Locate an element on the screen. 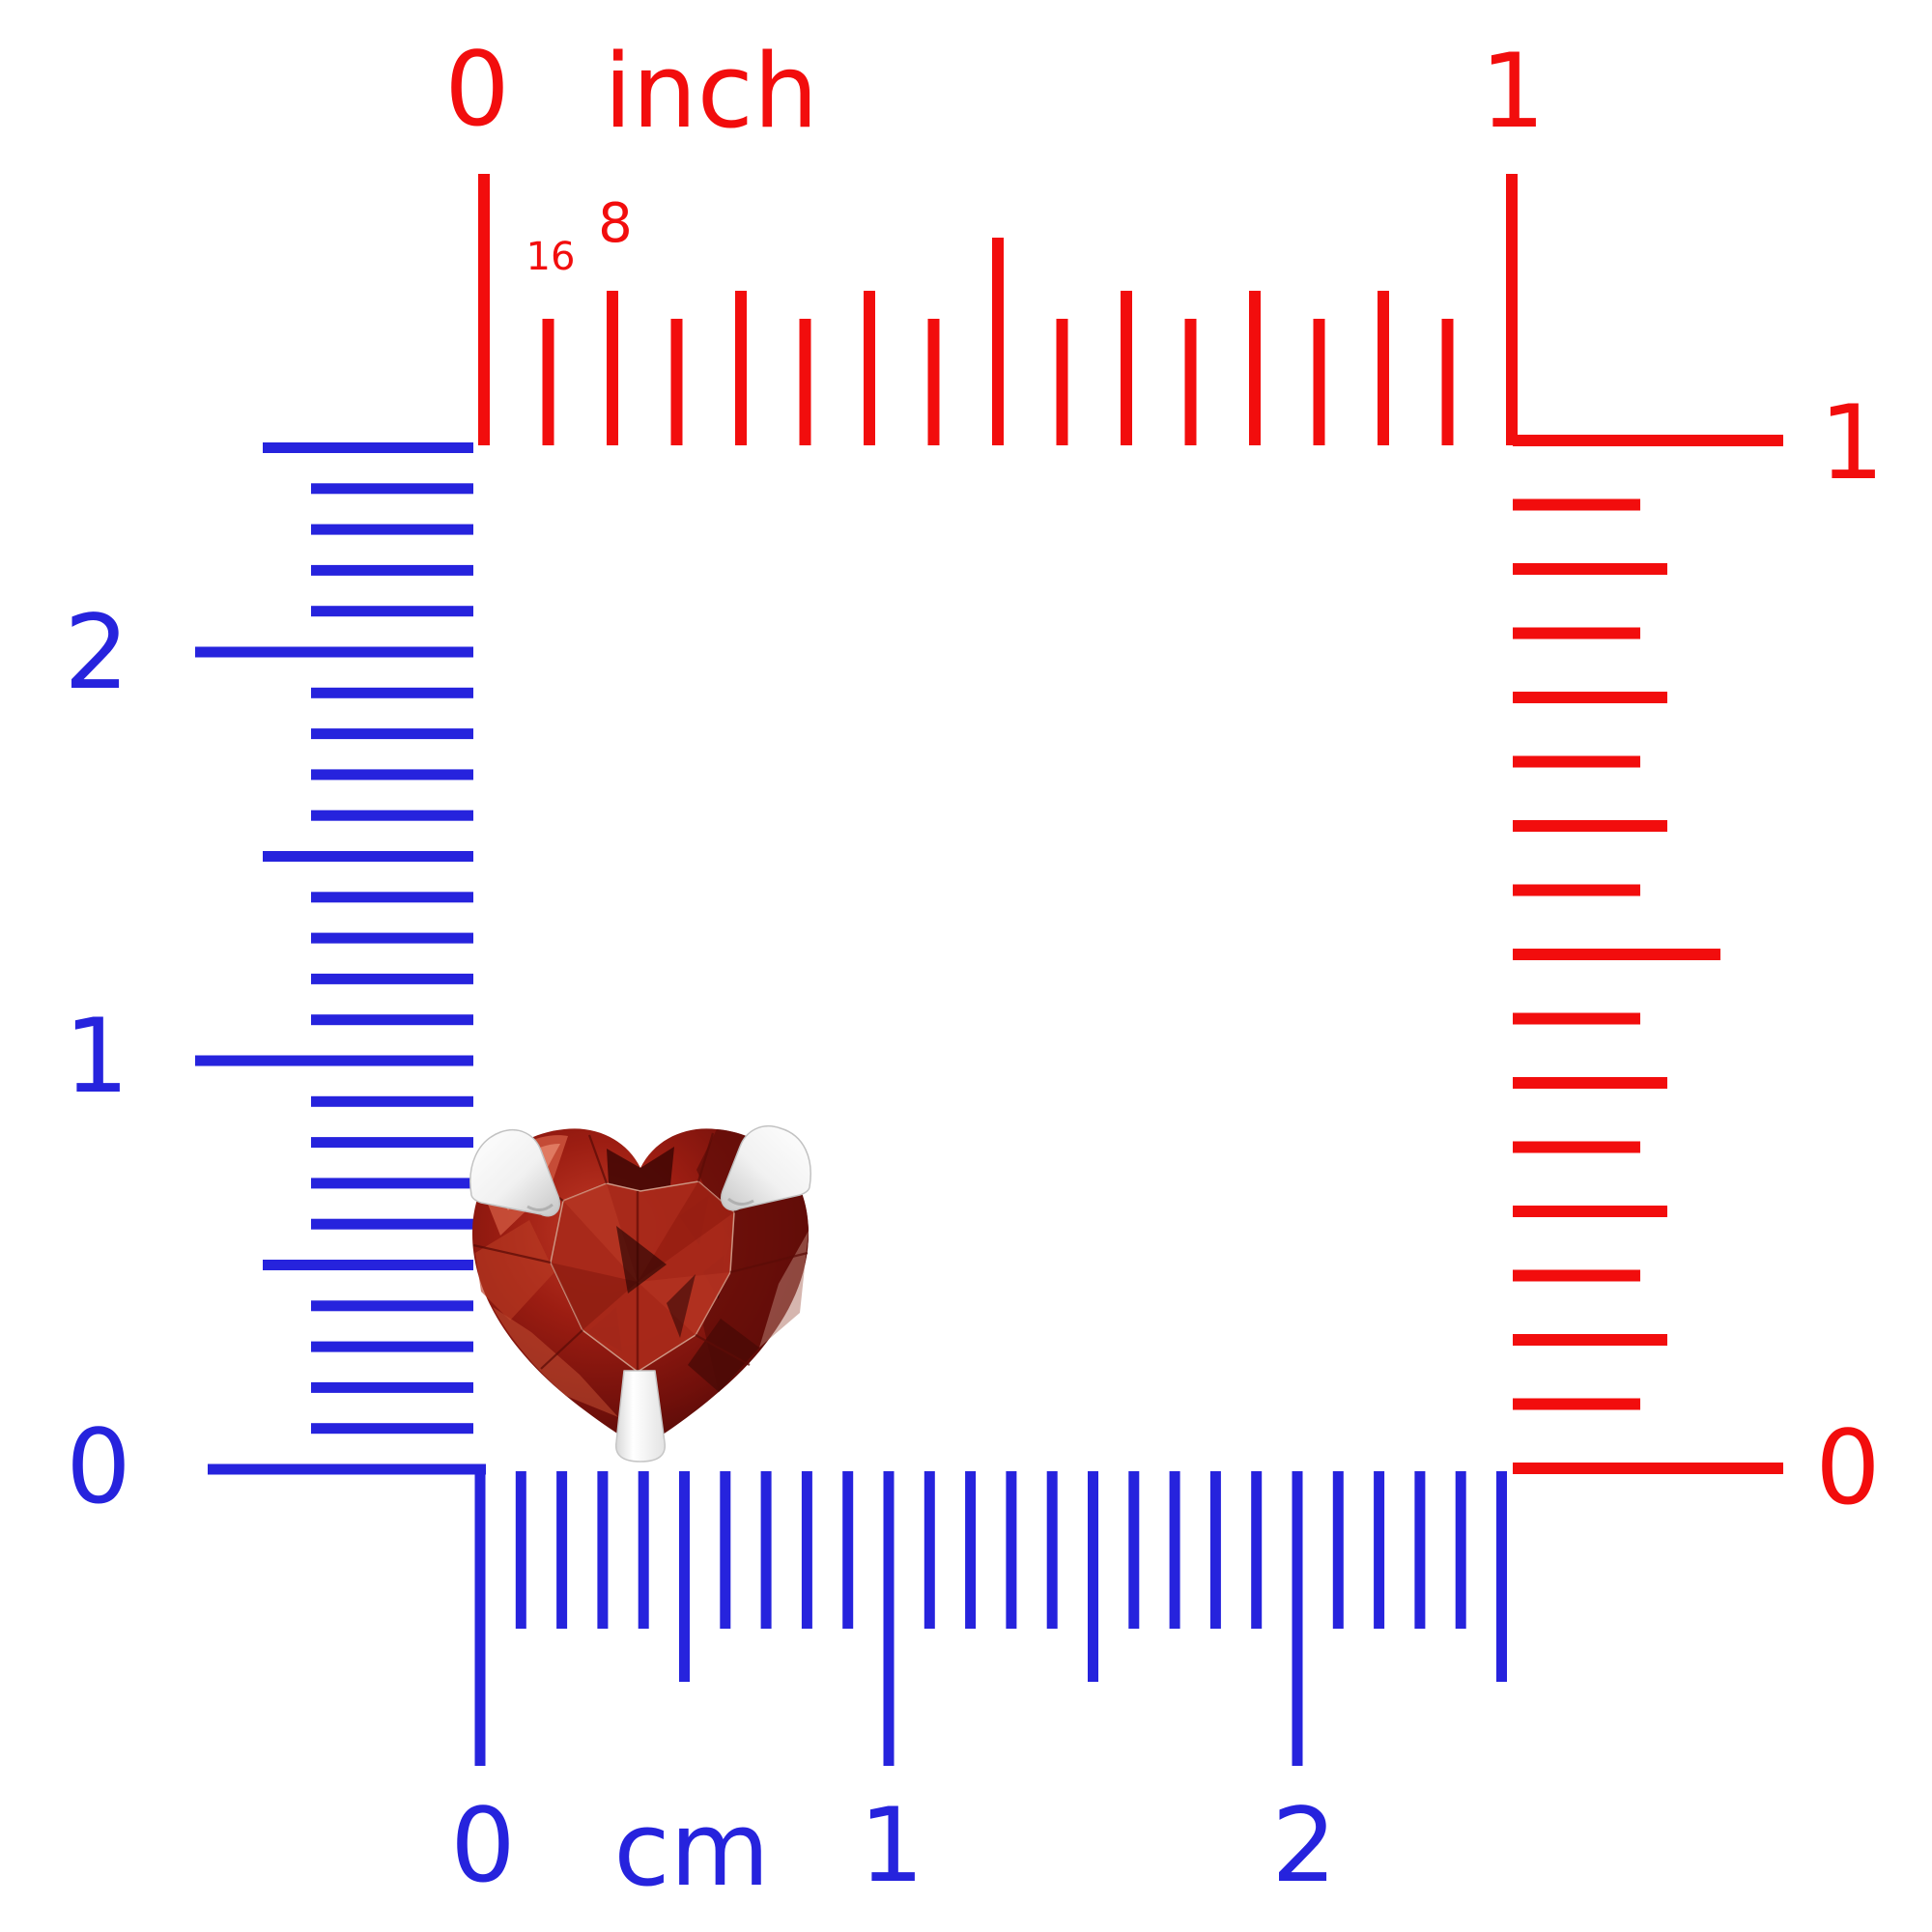 The width and height of the screenshot is (1932, 1932). top-ruler-zero-label: 0 is located at coordinates (477, 89).